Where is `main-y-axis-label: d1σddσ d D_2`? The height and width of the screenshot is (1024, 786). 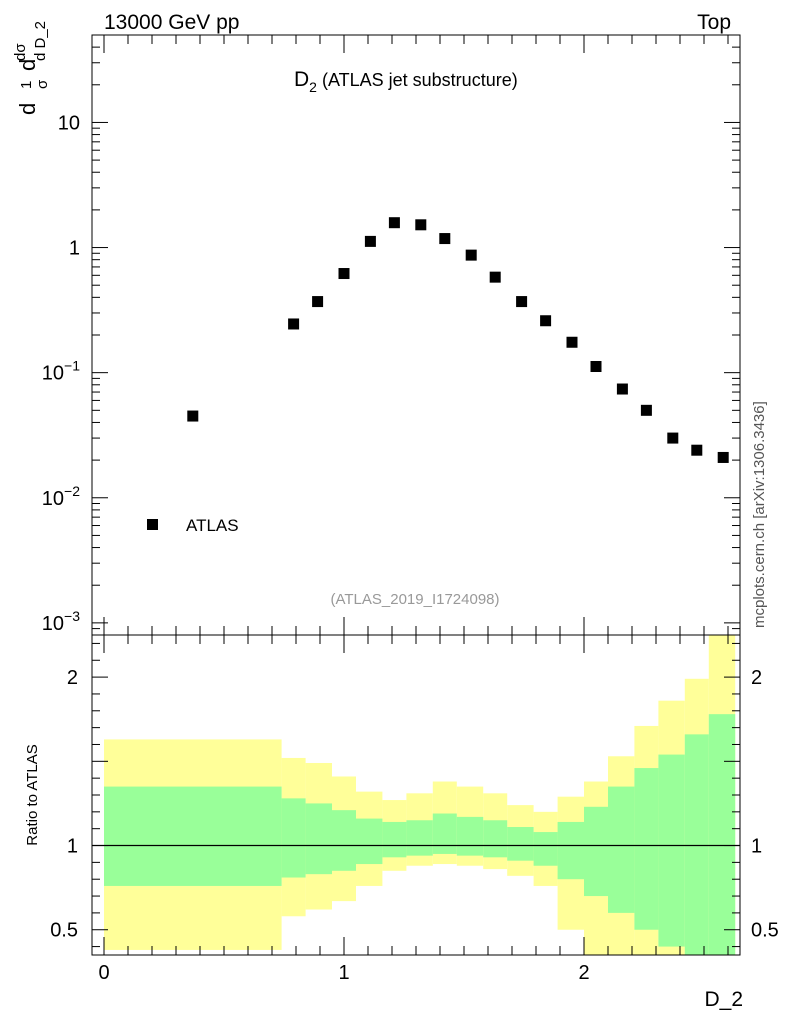 main-y-axis-label: d1σddσ d D_2 is located at coordinates (31, 68).